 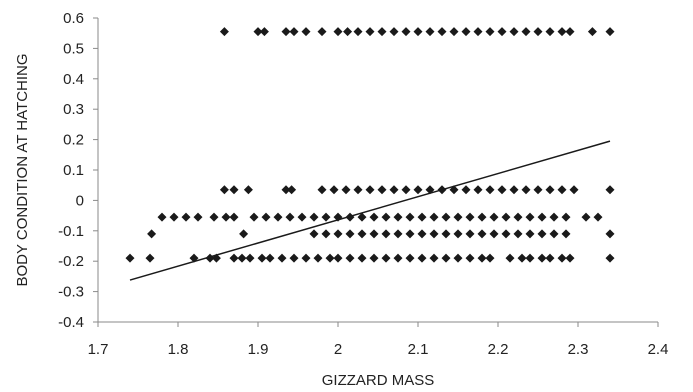 What do you see at coordinates (71, 231) in the screenshot?
I see `y-tick-label: -0.1` at bounding box center [71, 231].